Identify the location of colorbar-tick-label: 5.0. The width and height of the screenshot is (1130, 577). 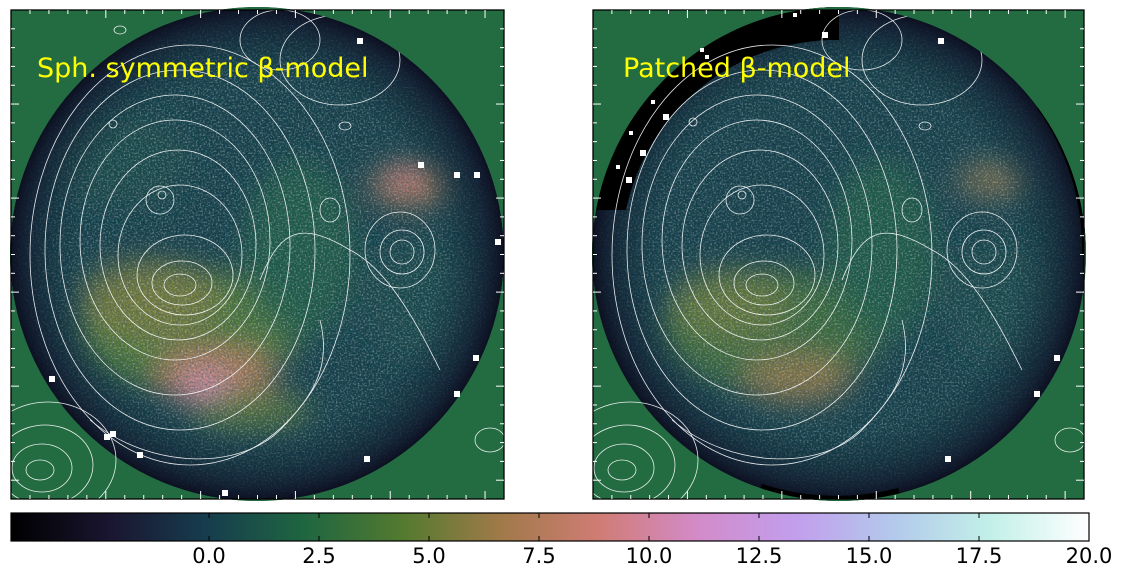
(428, 556).